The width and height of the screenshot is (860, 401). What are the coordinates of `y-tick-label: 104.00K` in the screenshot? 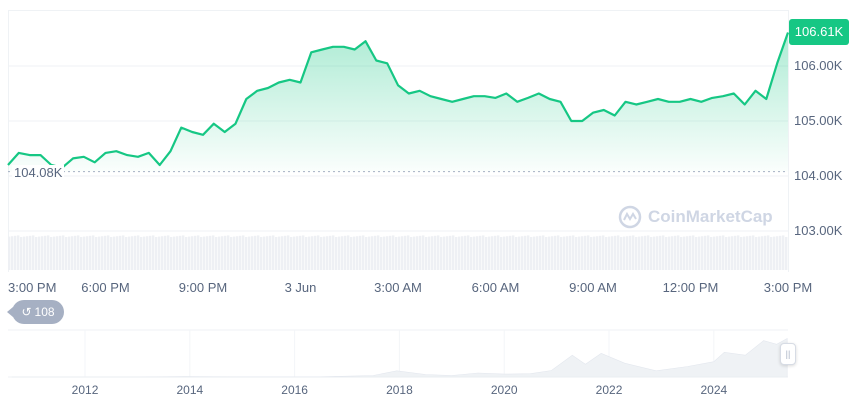 It's located at (818, 175).